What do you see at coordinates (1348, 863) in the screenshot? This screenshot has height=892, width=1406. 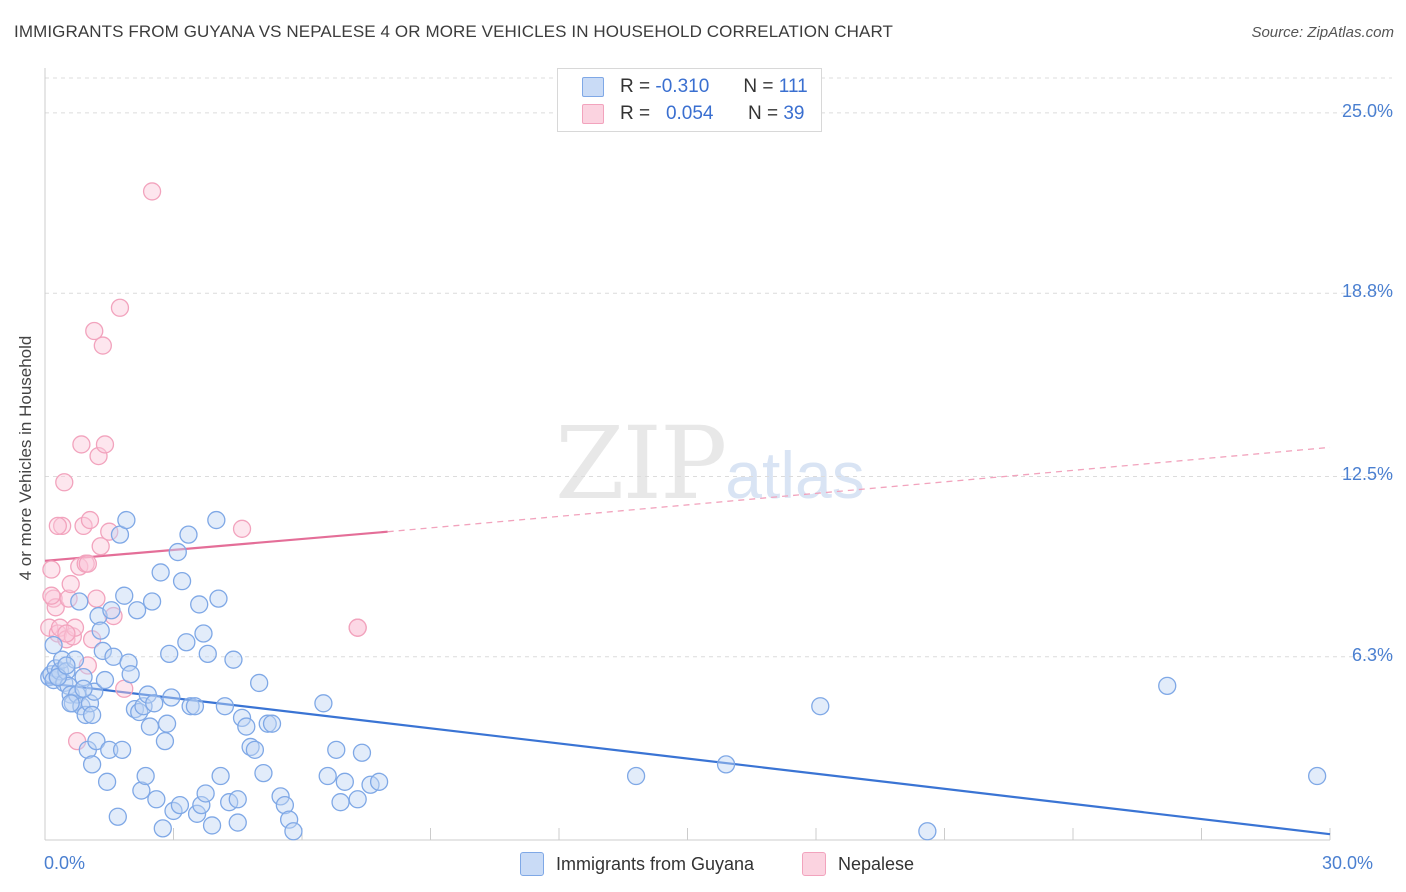 I see `x-tick-max: 30.0%` at bounding box center [1348, 863].